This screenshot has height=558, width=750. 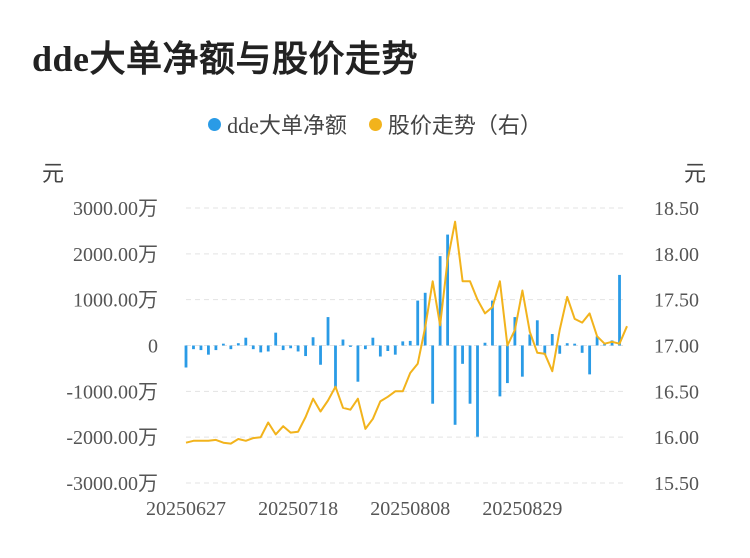 What do you see at coordinates (112, 438) in the screenshot?
I see `left-axis-tick-label: -2000.00万` at bounding box center [112, 438].